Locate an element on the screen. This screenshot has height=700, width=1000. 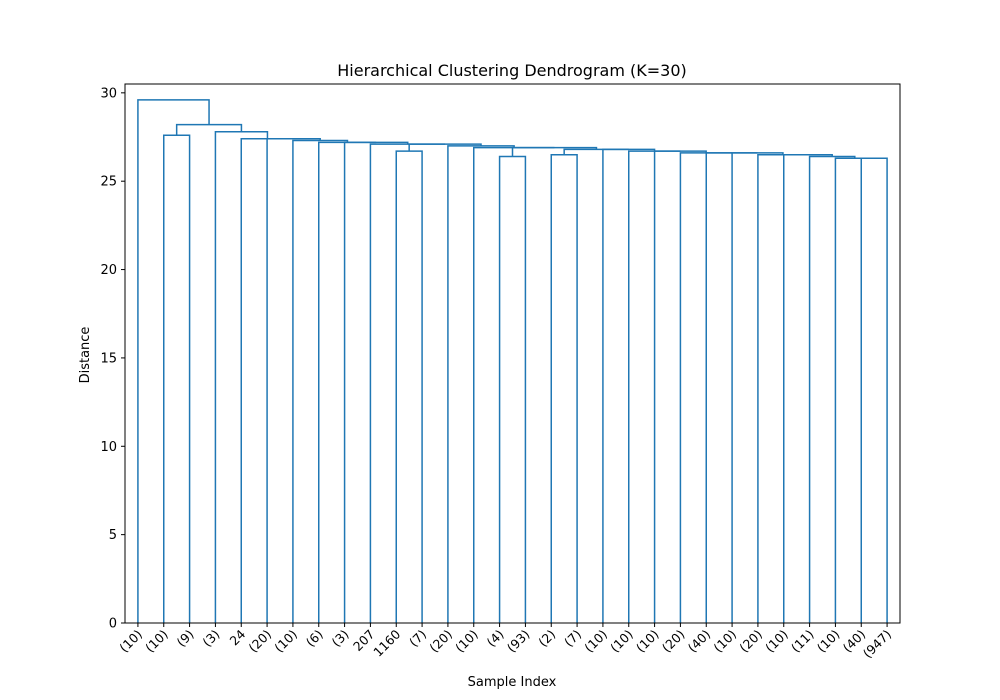
y-tick-label: 5 is located at coordinates (113, 535).